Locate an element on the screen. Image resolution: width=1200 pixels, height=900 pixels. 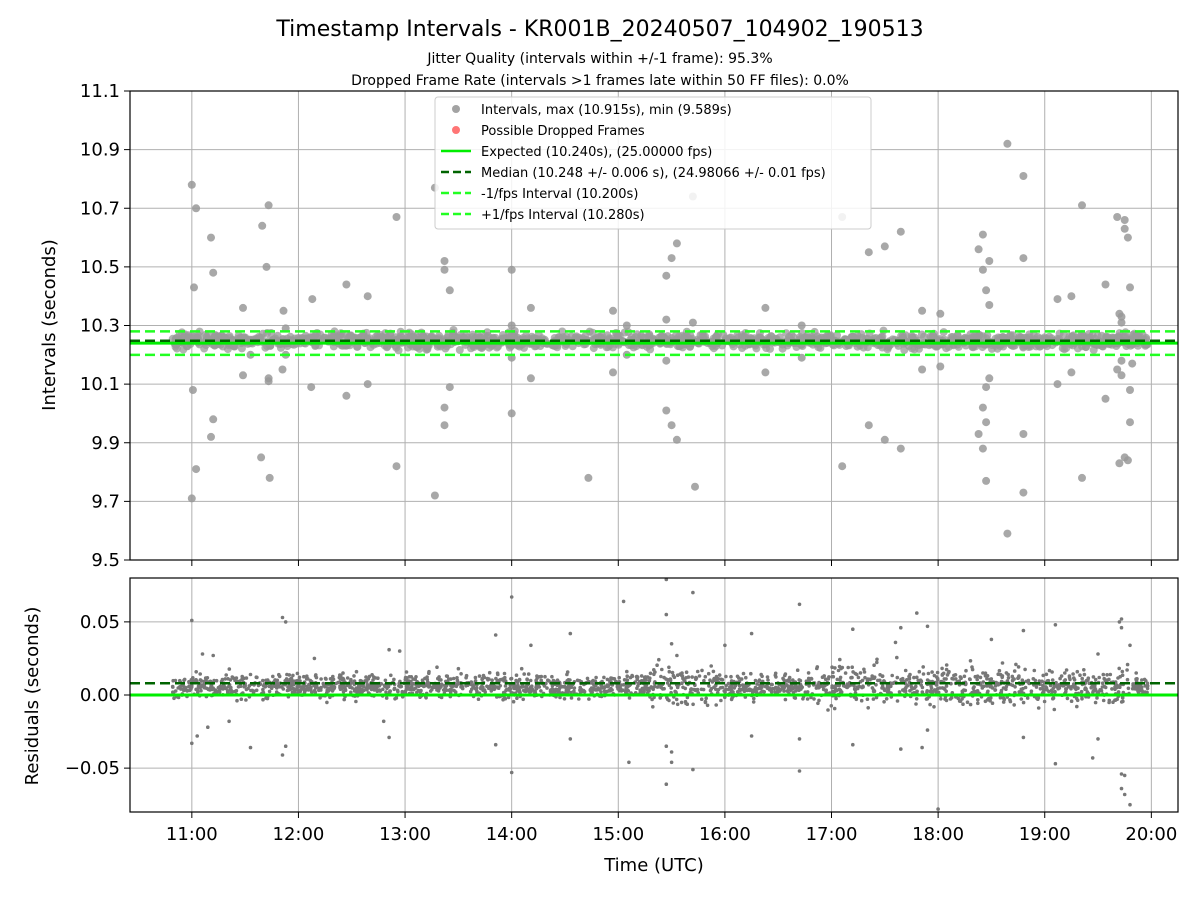
intervals-y-tick-label: 11.1 is located at coordinates (100, 91).